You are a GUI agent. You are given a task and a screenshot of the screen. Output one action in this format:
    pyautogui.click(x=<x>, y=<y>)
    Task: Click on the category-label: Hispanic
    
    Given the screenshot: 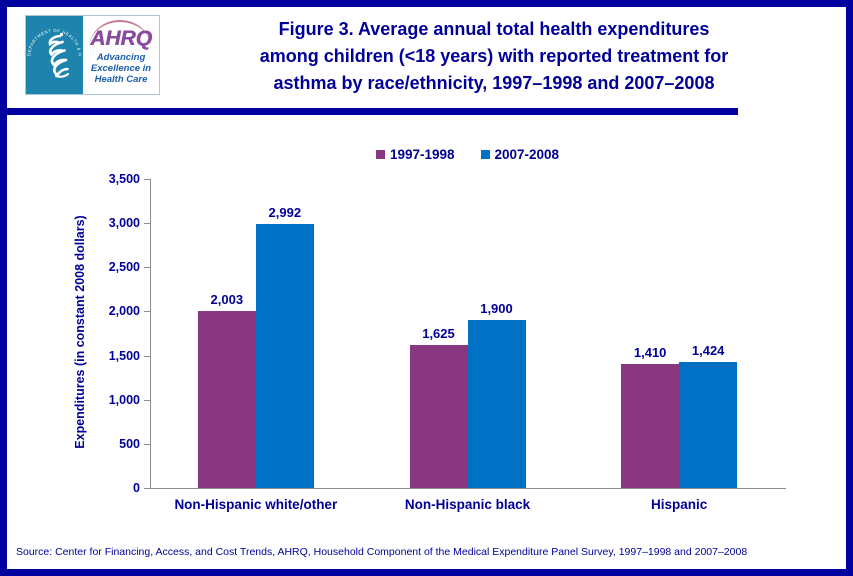 What is the action you would take?
    pyautogui.click(x=679, y=504)
    